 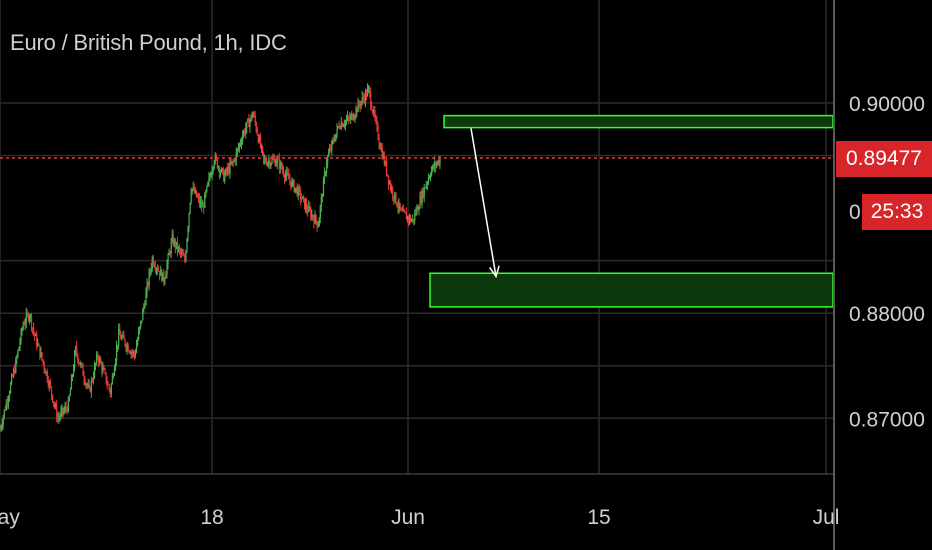 I want to click on projection-arrow, so click(x=485, y=203).